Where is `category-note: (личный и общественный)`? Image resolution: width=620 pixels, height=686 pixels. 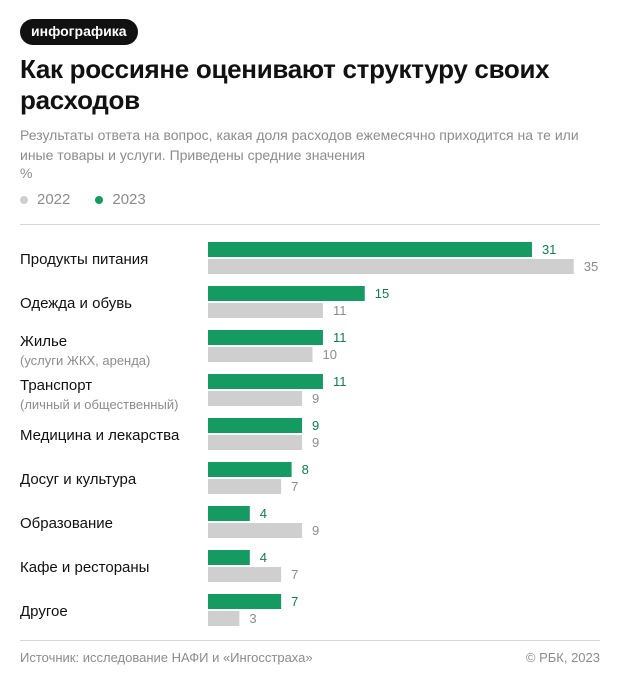 category-note: (личный и общественный) is located at coordinates (99, 404).